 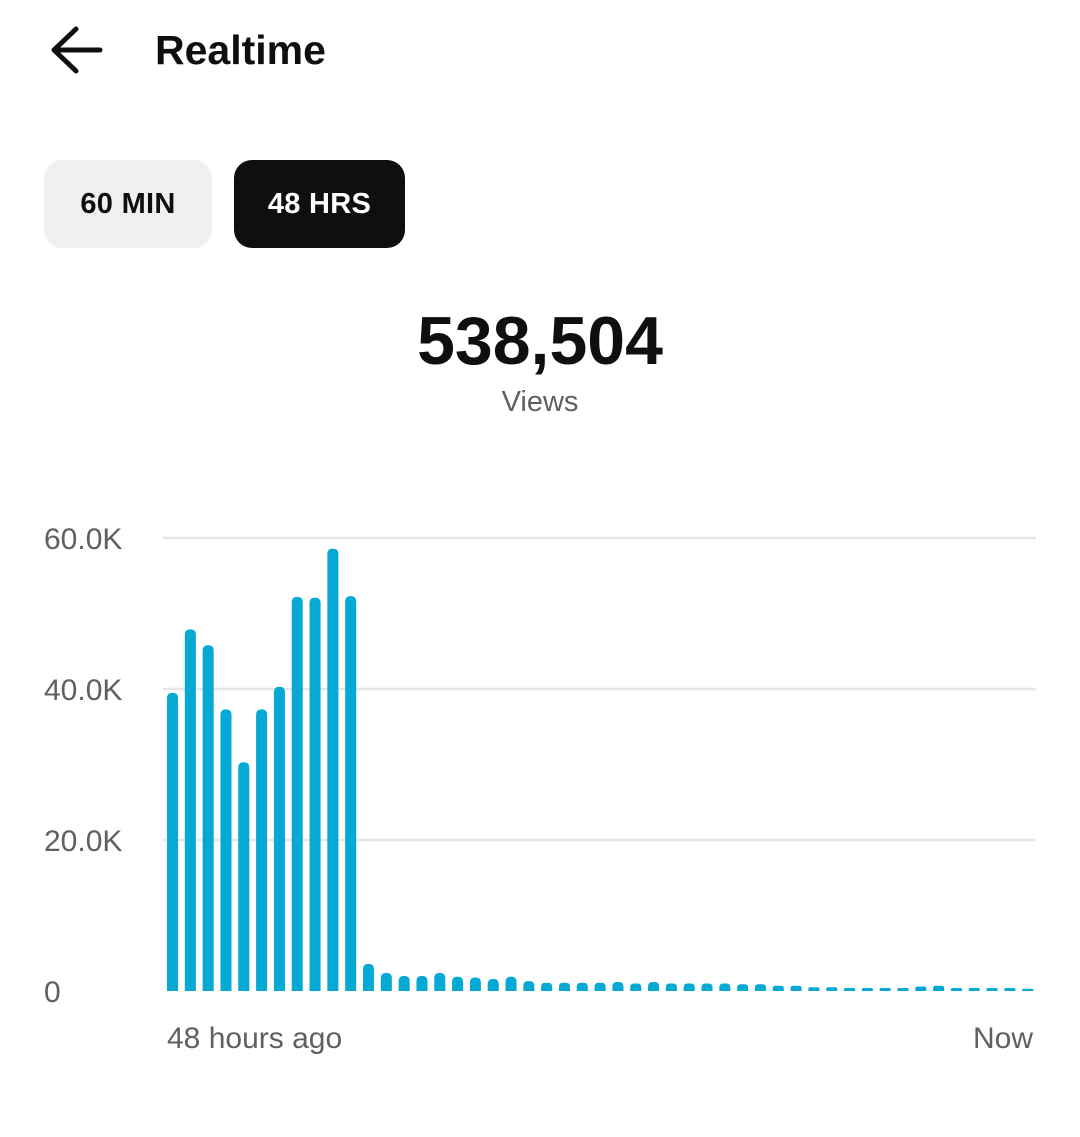 I want to click on y-tick-label: 0, so click(x=52, y=992).